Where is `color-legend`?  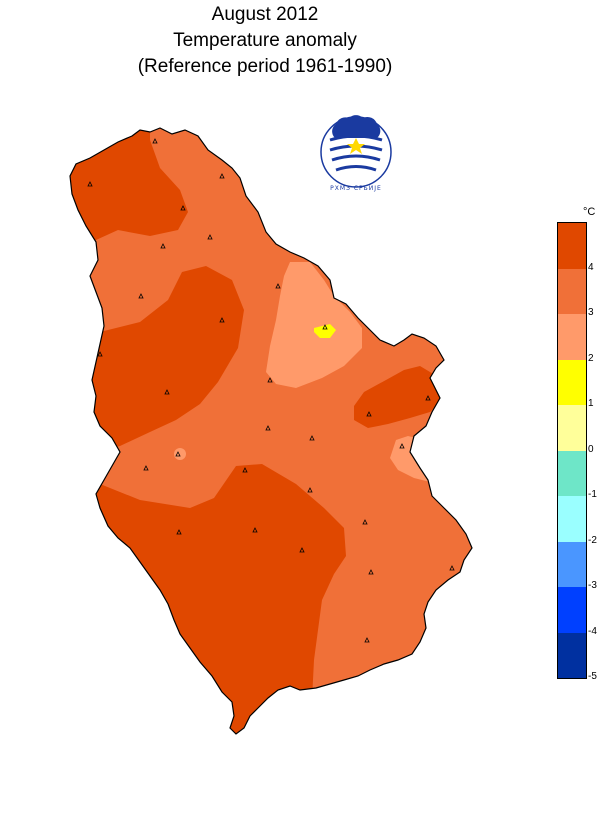
color-legend is located at coordinates (572, 450).